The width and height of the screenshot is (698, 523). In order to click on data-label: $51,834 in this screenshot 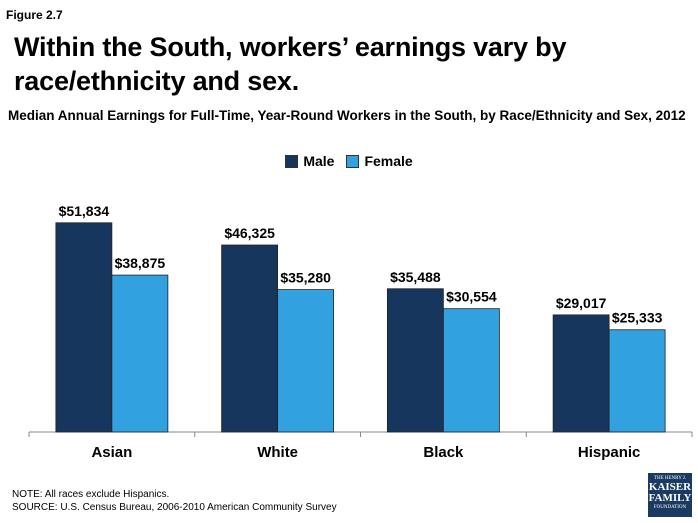, I will do `click(84, 211)`.